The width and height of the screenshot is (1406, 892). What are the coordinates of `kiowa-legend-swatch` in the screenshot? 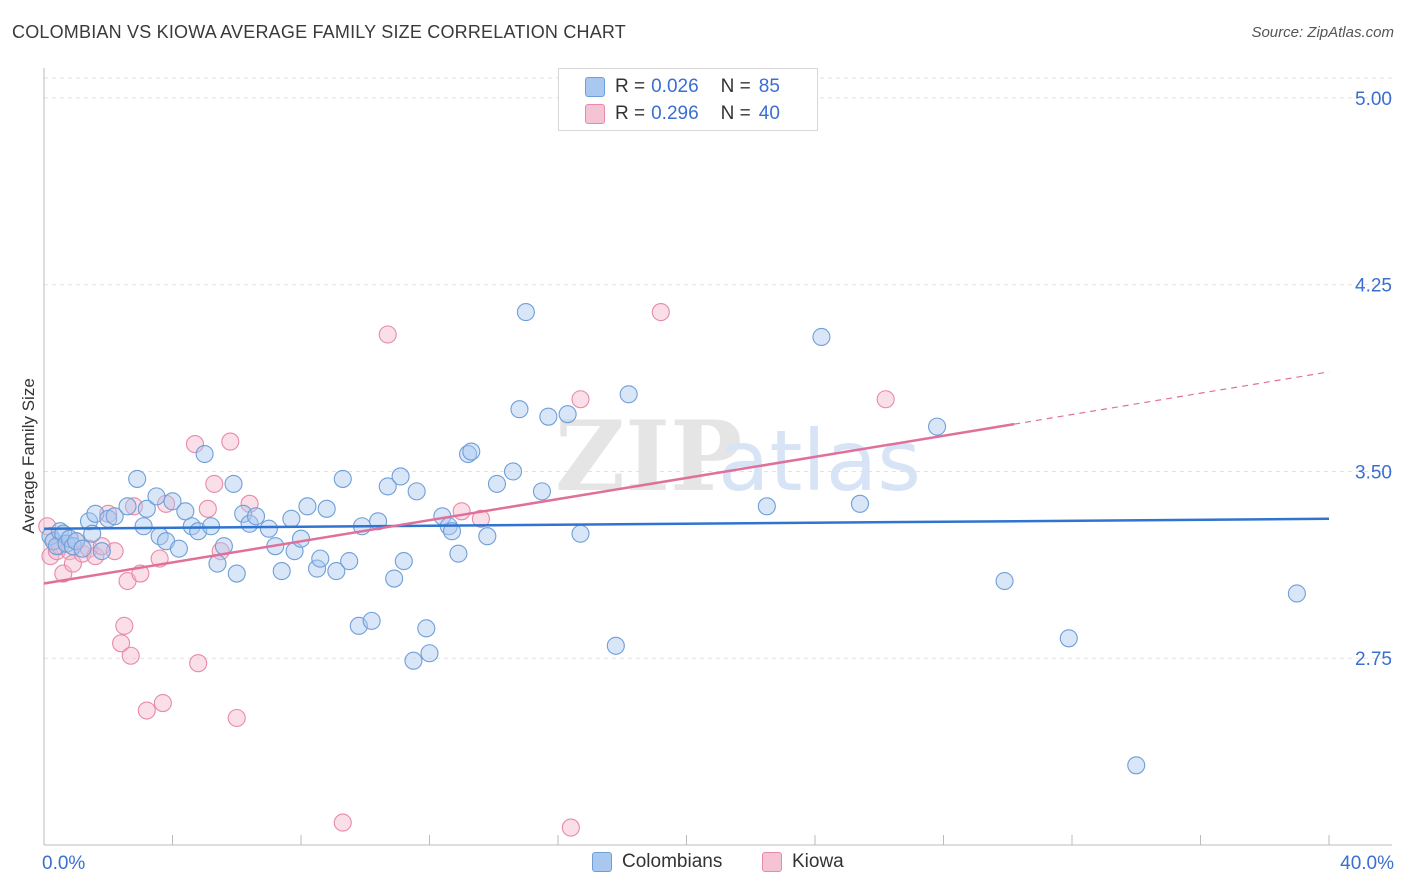 It's located at (772, 862).